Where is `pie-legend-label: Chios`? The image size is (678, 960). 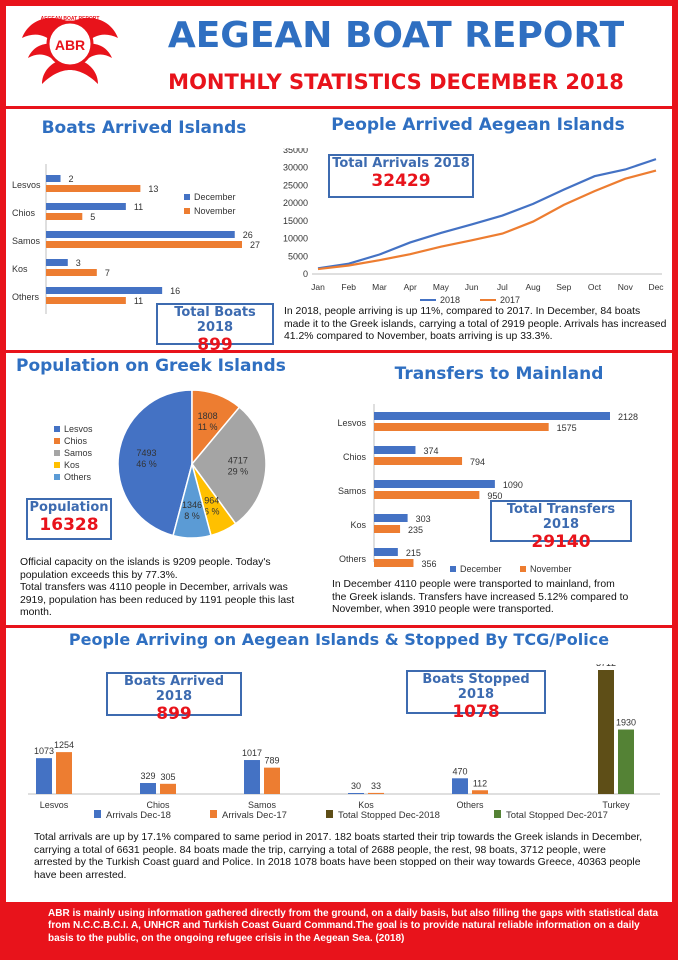 pie-legend-label: Chios is located at coordinates (76, 441).